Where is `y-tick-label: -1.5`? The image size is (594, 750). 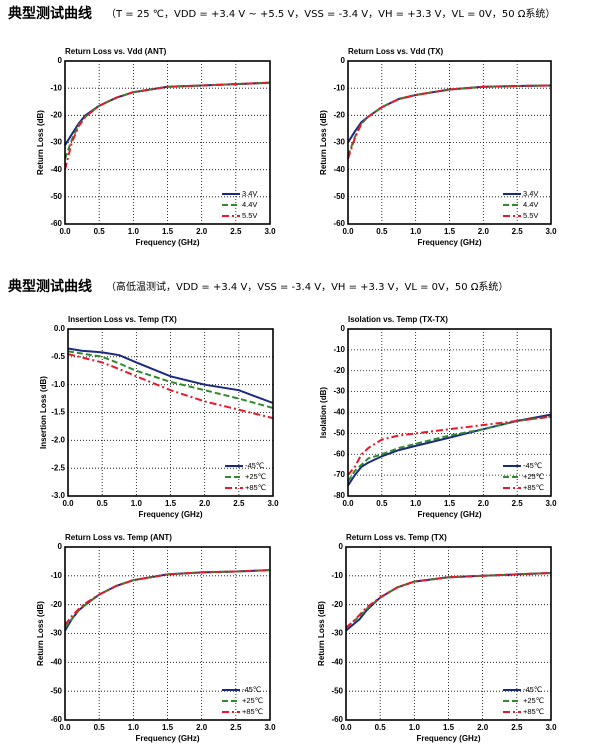
y-tick-label: -1.5 is located at coordinates (58, 412).